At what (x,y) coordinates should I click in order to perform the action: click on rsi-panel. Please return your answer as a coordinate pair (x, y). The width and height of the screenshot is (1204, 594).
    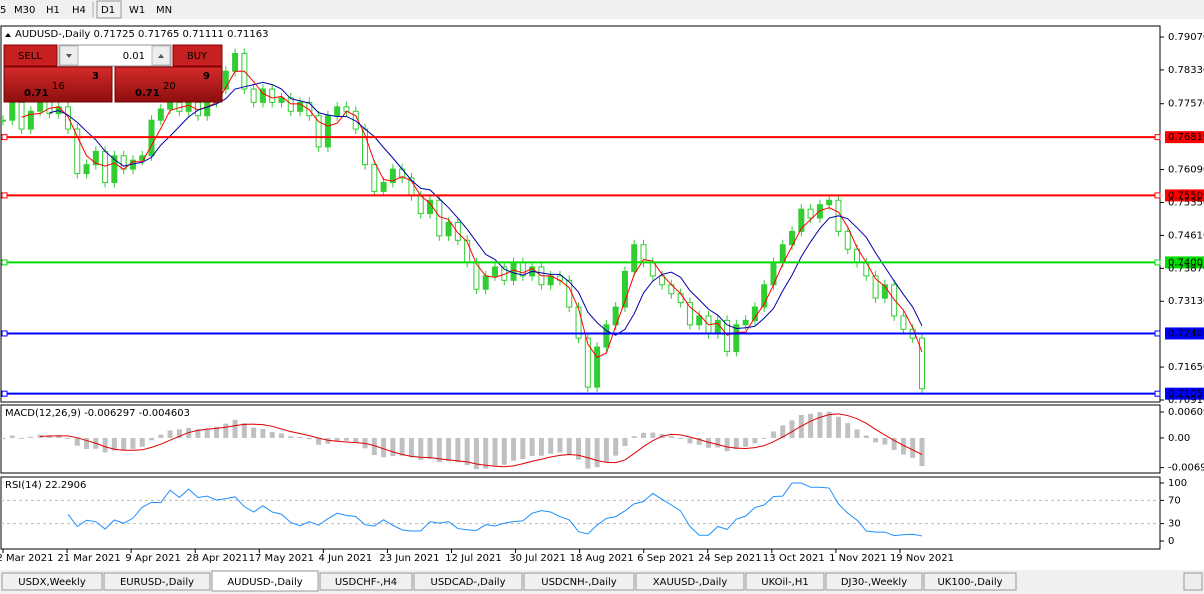
    Looking at the image, I should click on (580, 513).